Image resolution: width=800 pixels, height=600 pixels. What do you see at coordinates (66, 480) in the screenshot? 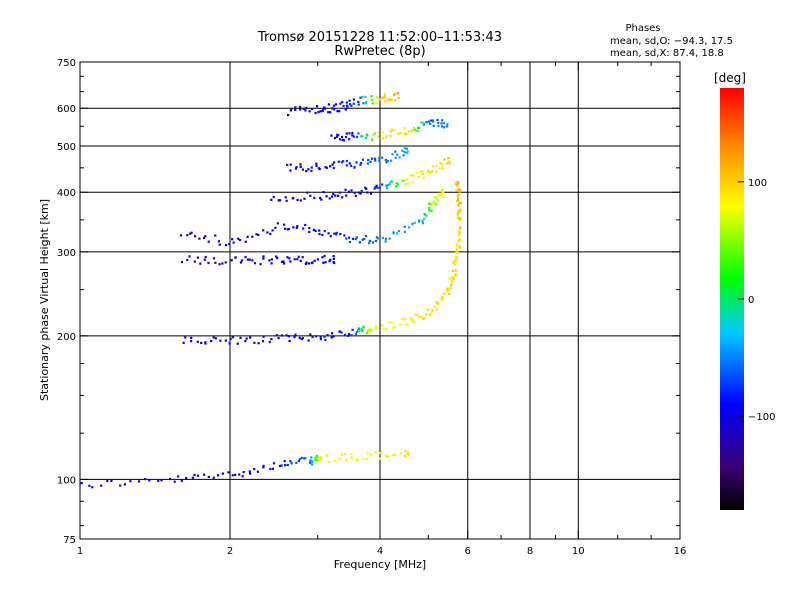
I see `y-tick-label: 100` at bounding box center [66, 480].